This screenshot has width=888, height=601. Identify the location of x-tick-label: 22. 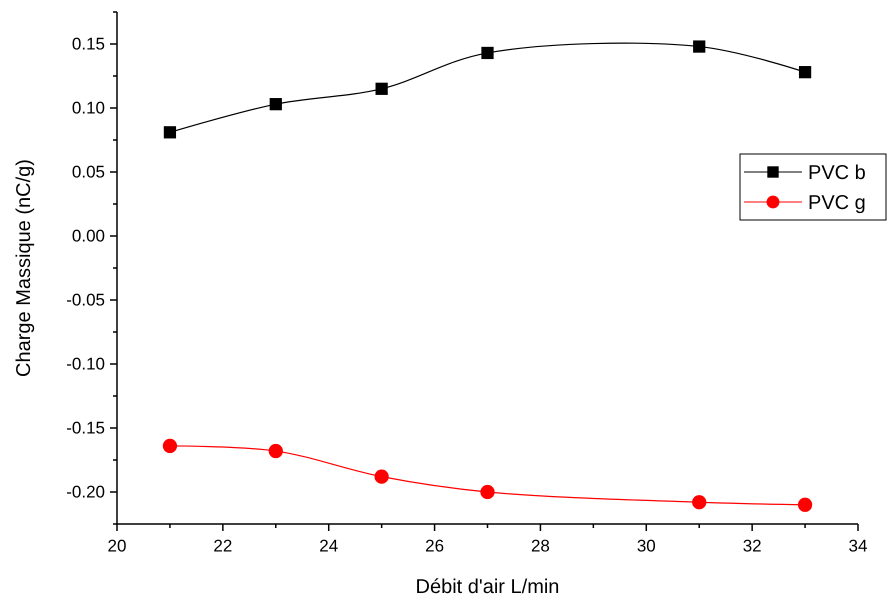
(222, 546).